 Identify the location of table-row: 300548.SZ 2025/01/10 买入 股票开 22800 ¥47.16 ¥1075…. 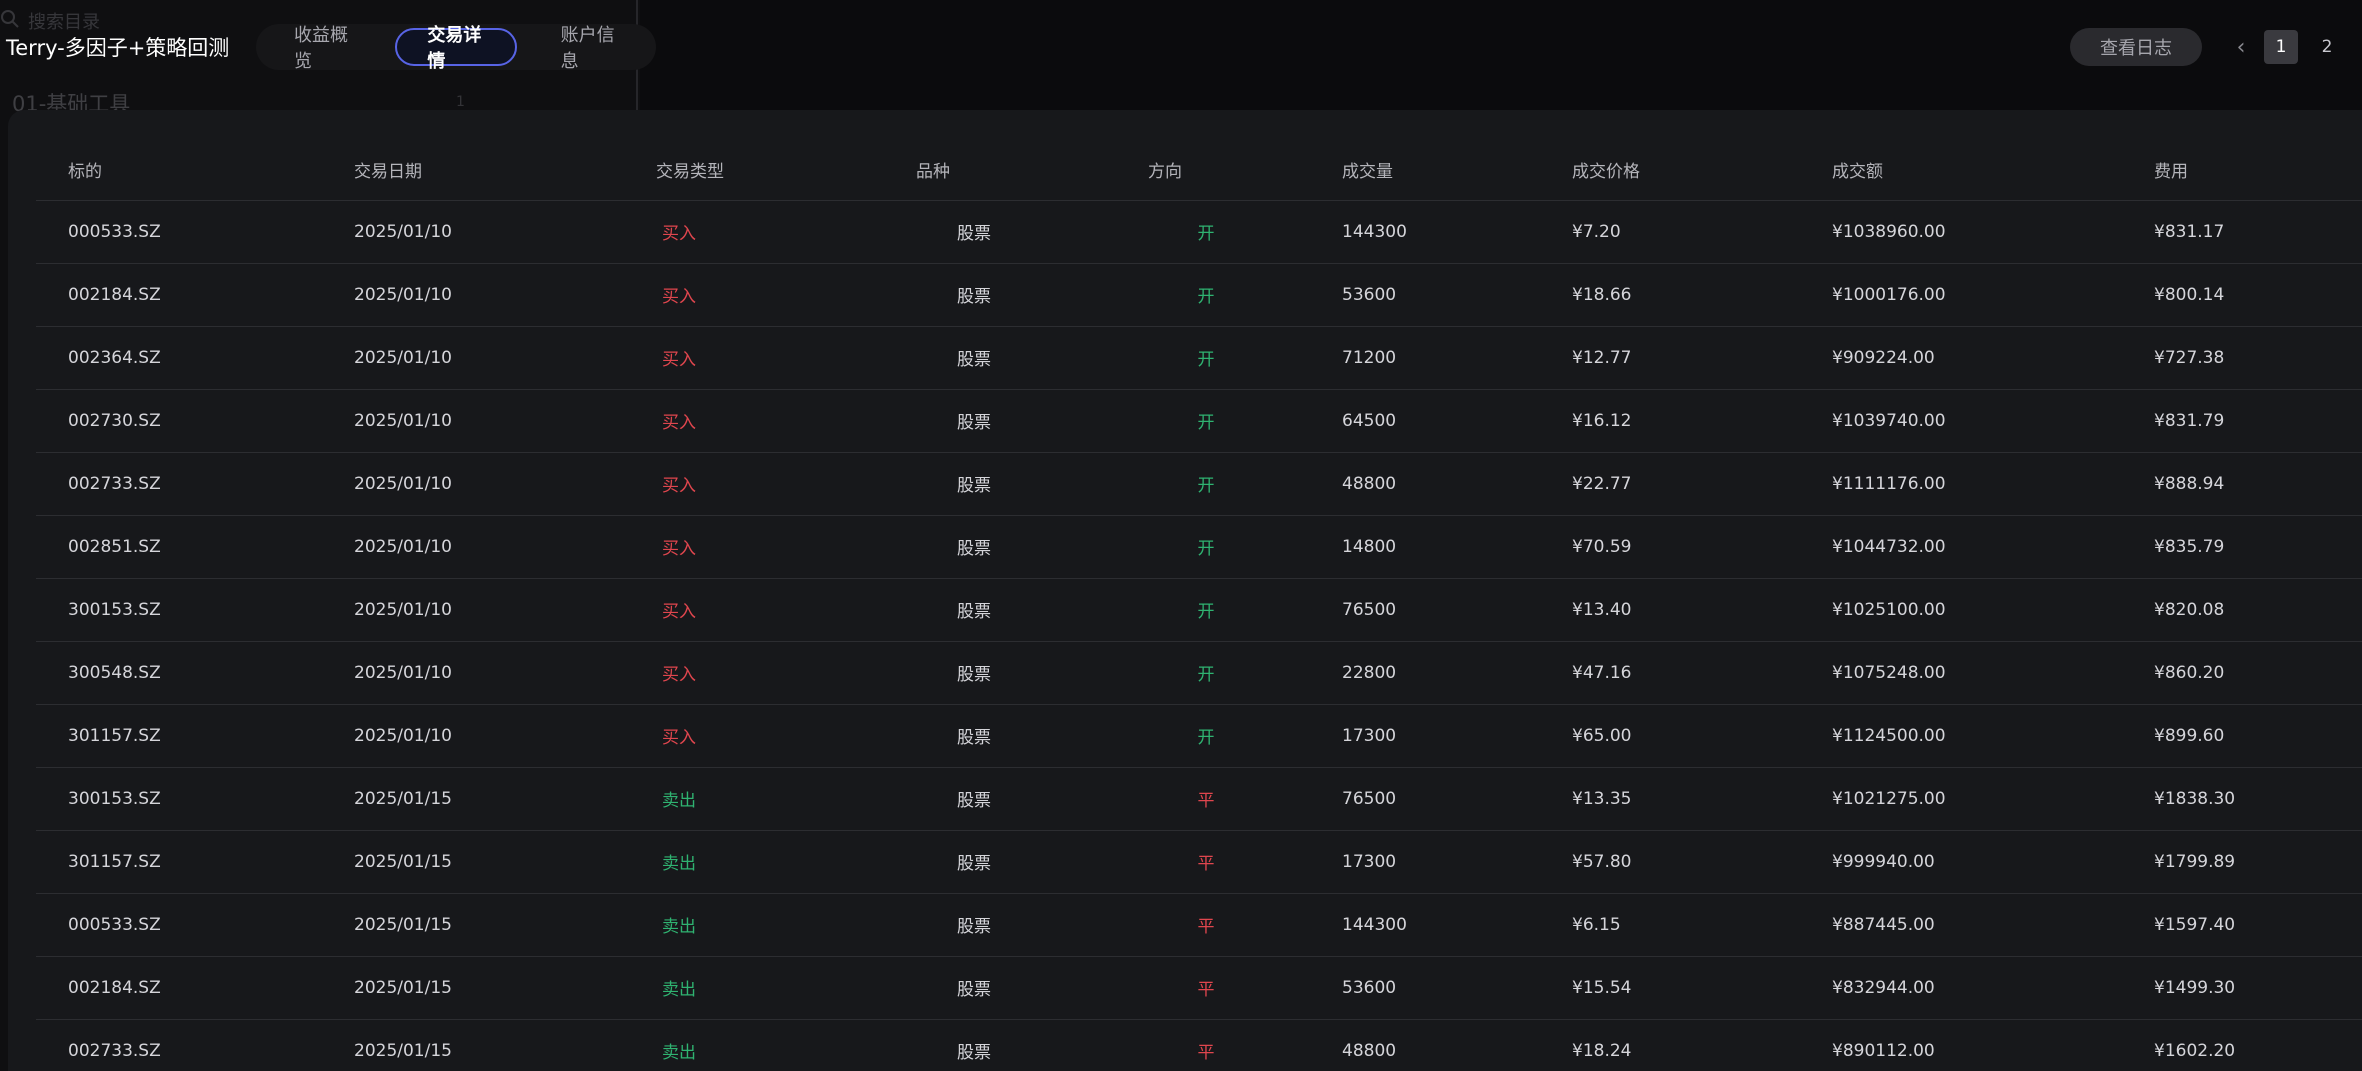
(1199, 673).